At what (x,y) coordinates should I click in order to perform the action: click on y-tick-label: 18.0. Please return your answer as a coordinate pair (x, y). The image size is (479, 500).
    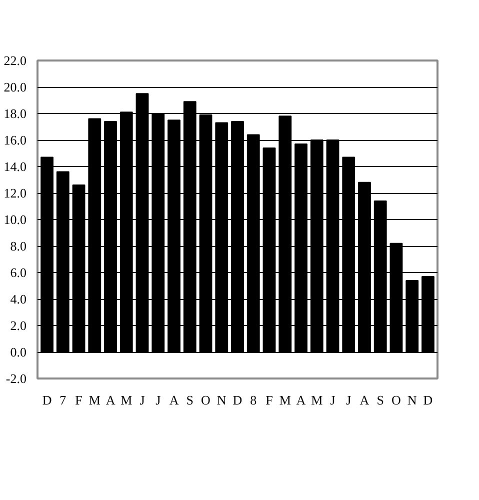
    Looking at the image, I should click on (15, 113).